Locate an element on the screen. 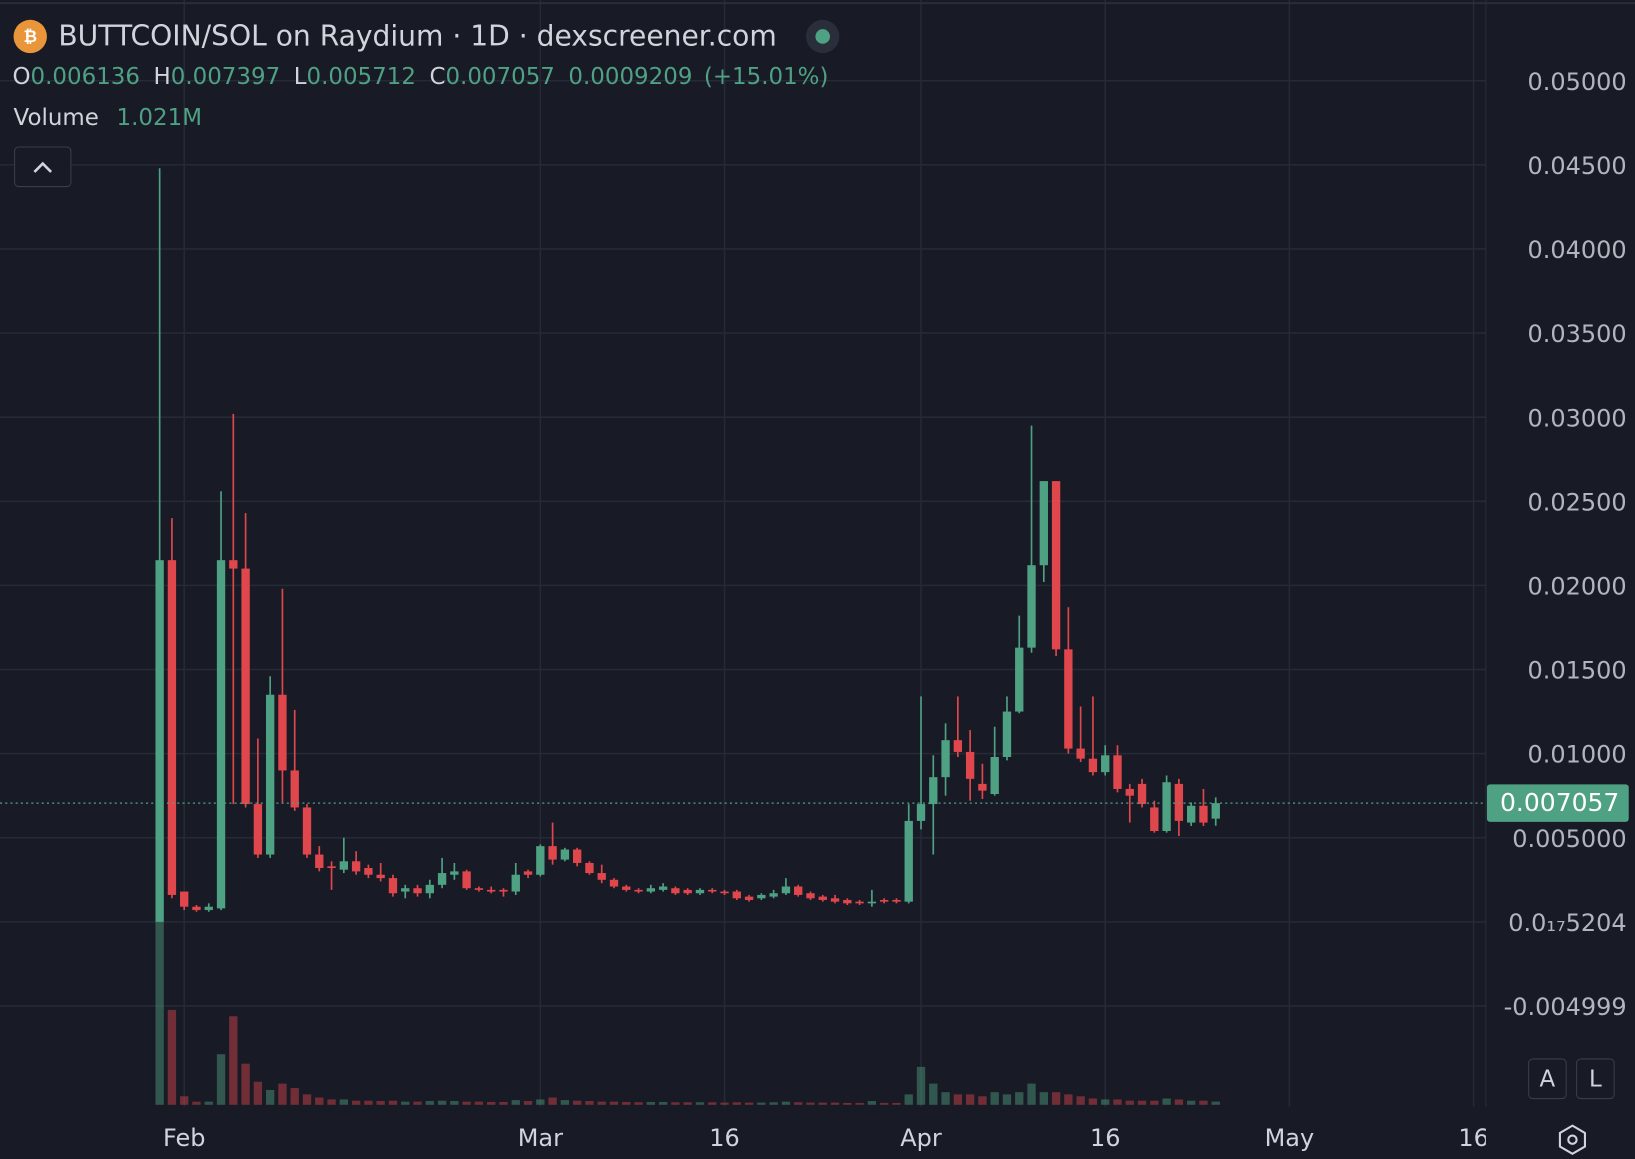 This screenshot has width=1635, height=1159. x-tick-label: Feb is located at coordinates (184, 1138).